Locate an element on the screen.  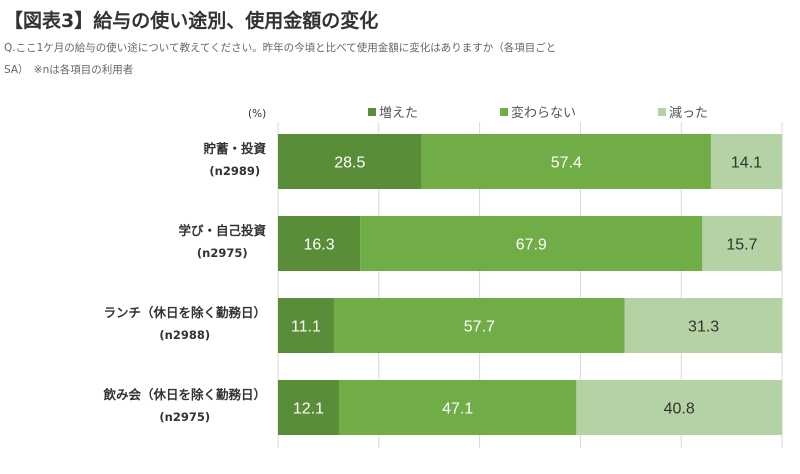
category-n: (n2989) is located at coordinates (235, 171).